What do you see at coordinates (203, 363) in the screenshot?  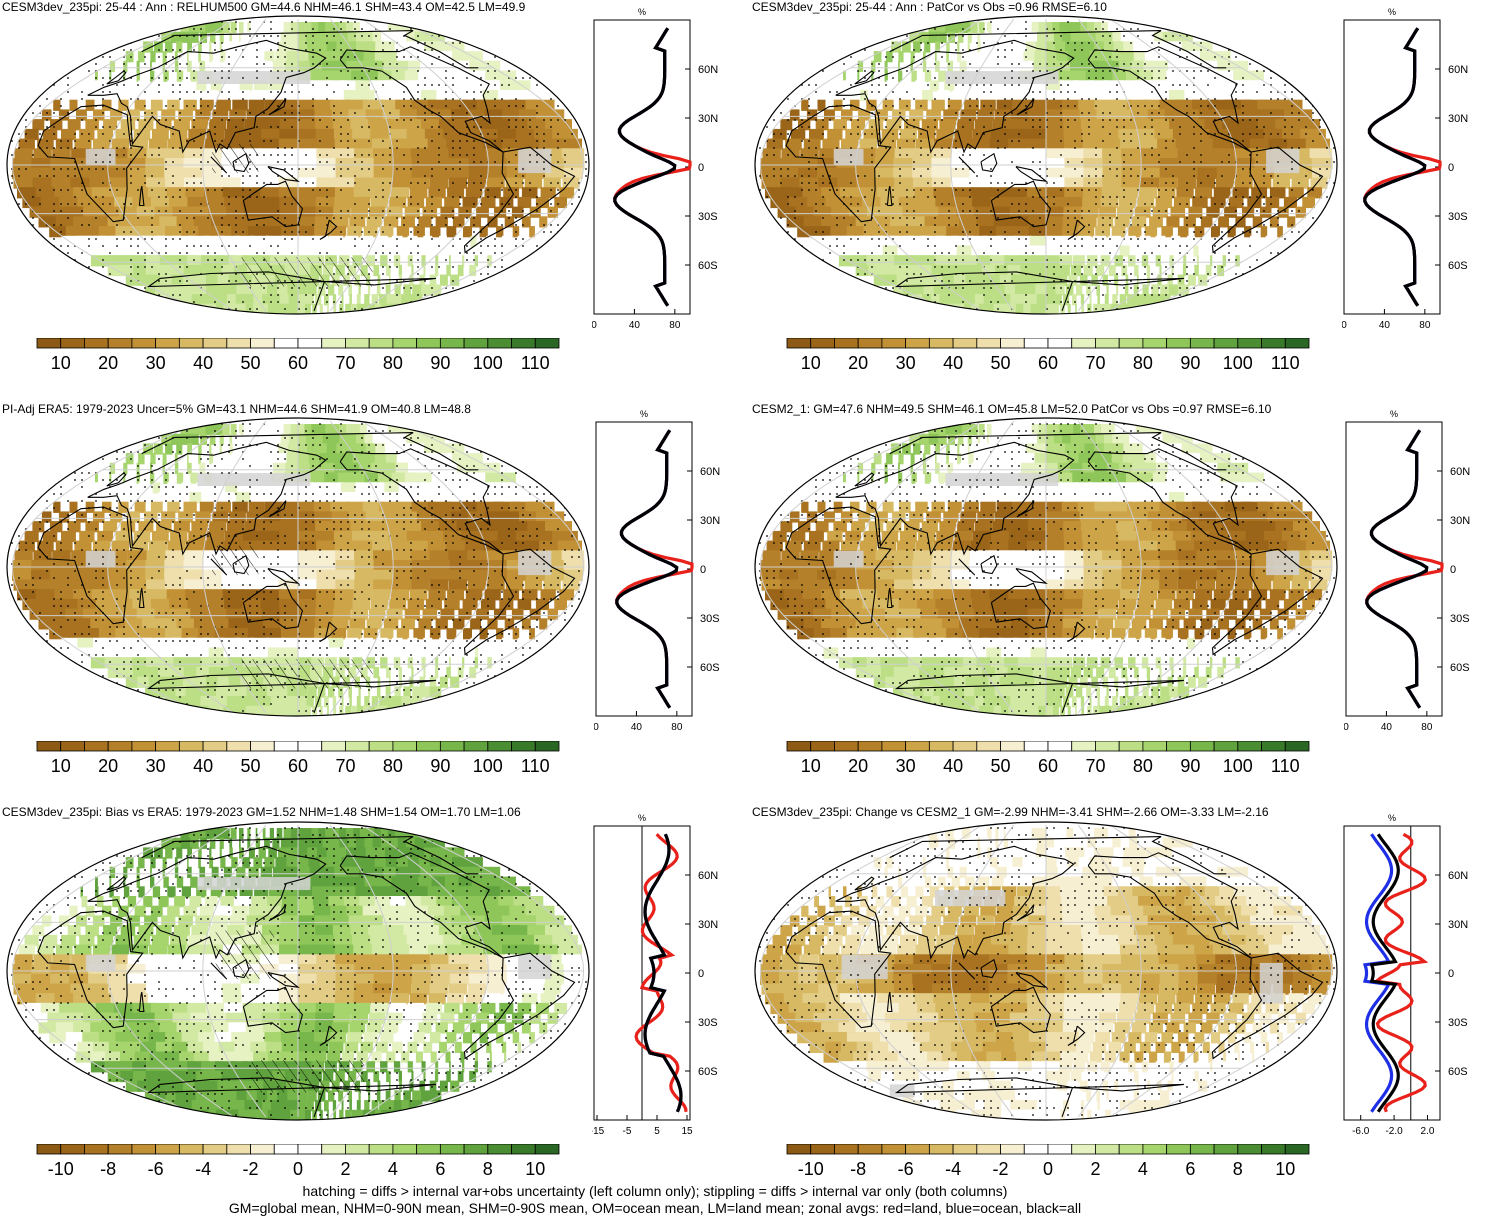 I see `colorbar-label: 40` at bounding box center [203, 363].